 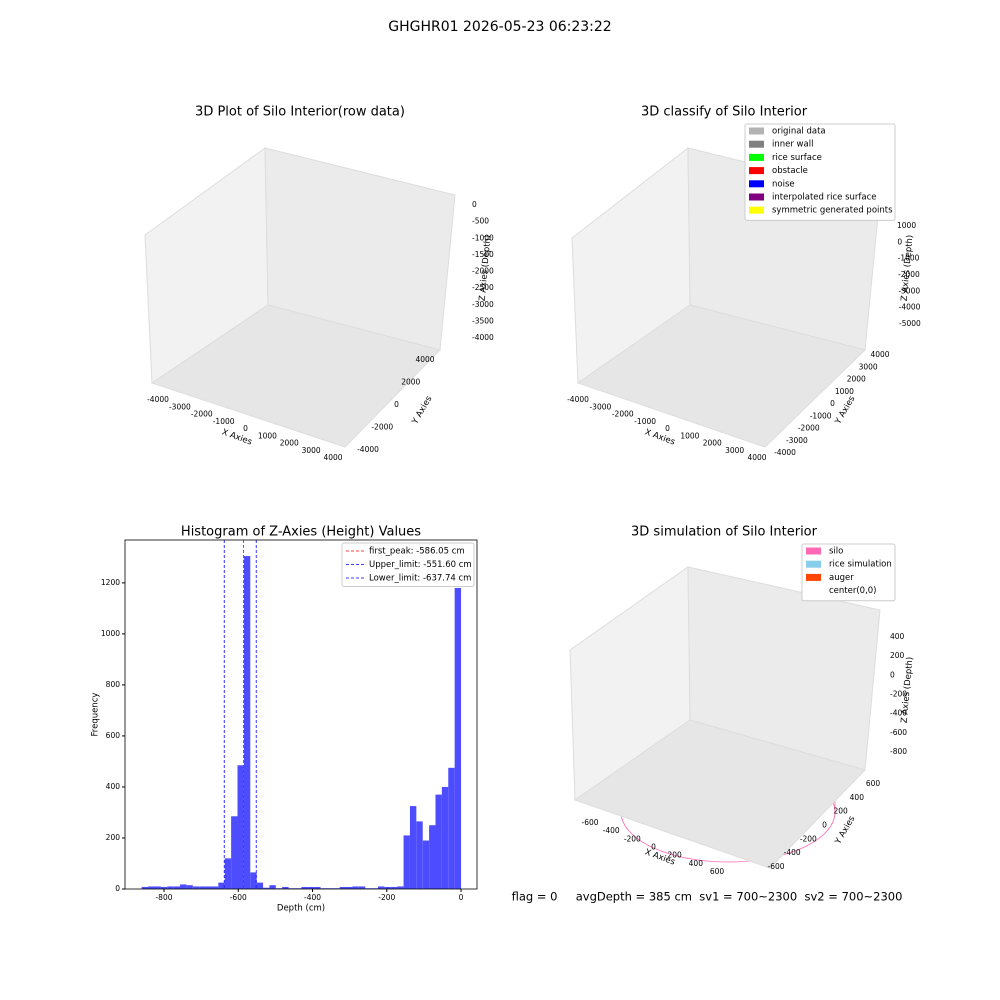 What do you see at coordinates (898, 732) in the screenshot?
I see `z-tick-label: -600` at bounding box center [898, 732].